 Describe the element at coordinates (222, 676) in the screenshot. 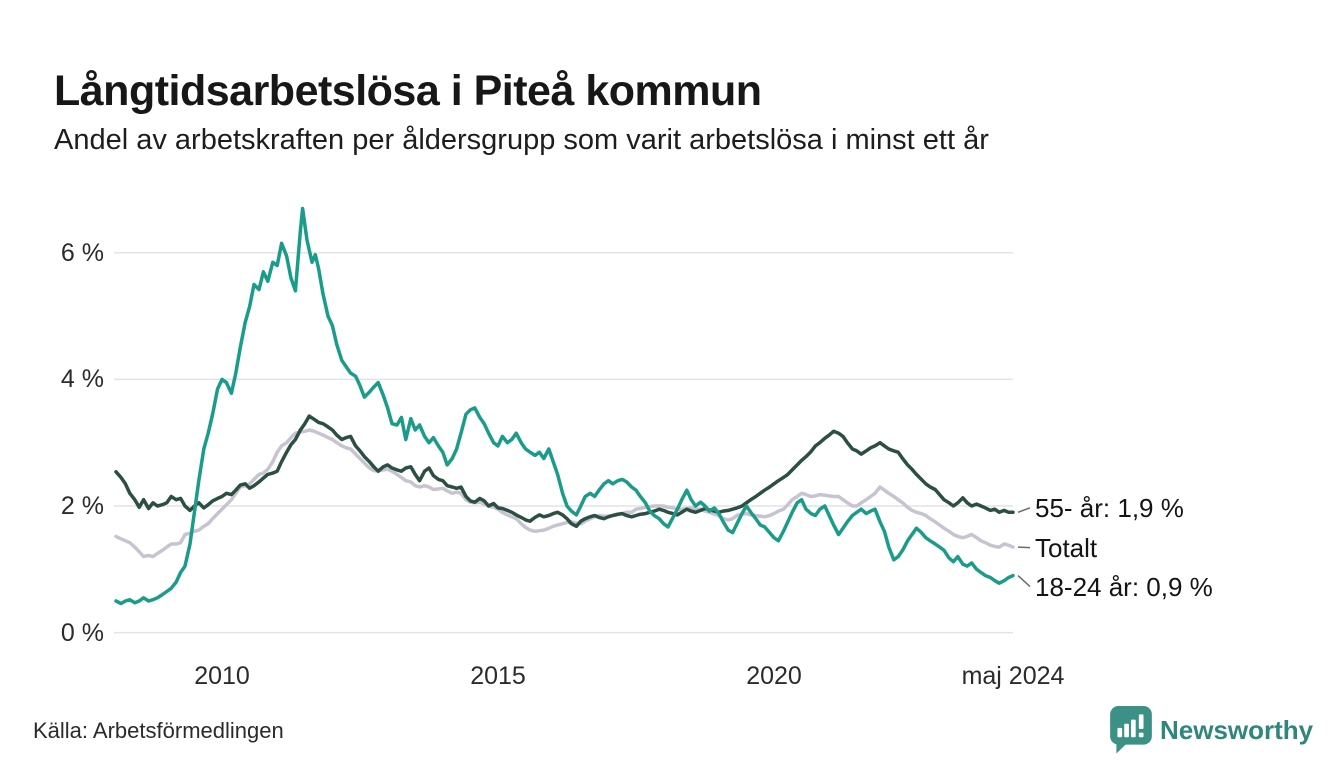

I see `x-axis-tick-label: 2010` at that location.